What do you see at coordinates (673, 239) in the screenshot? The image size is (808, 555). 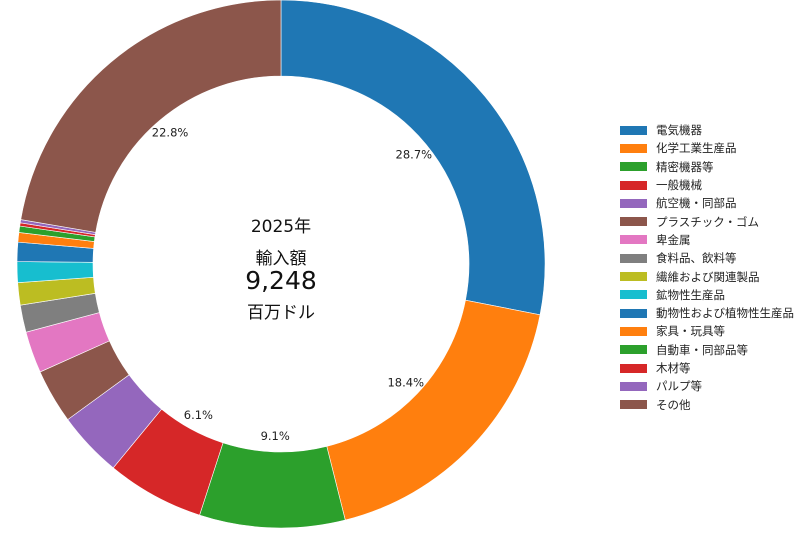 I see `legend-label: 卑金属` at bounding box center [673, 239].